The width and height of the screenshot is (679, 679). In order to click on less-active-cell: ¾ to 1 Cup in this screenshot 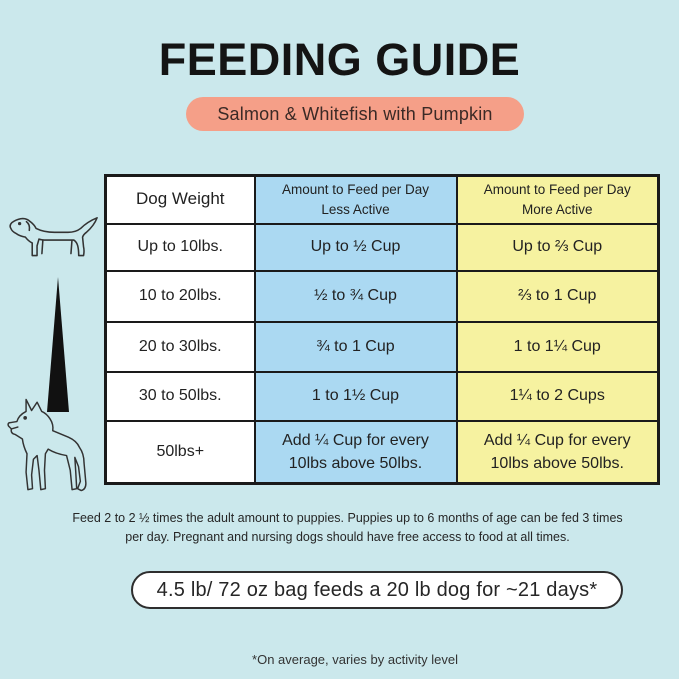, I will do `click(355, 346)`.